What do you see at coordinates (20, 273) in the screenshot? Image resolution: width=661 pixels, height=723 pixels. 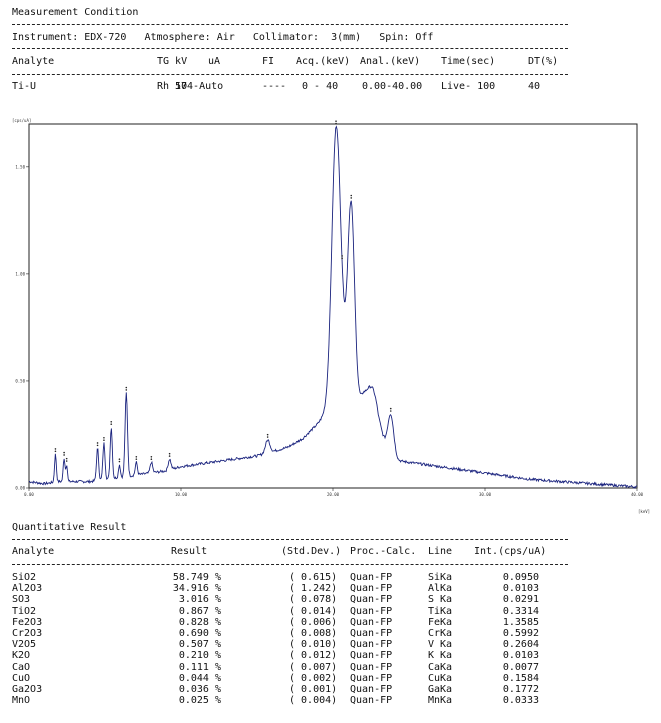 I see `y-tick-label: 1.00` at bounding box center [20, 273].